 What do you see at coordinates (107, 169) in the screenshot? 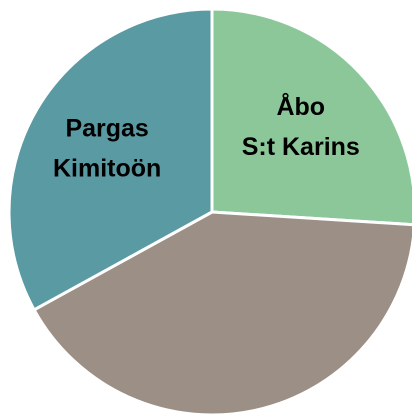
I see `slice-label: Kimitoön` at bounding box center [107, 169].